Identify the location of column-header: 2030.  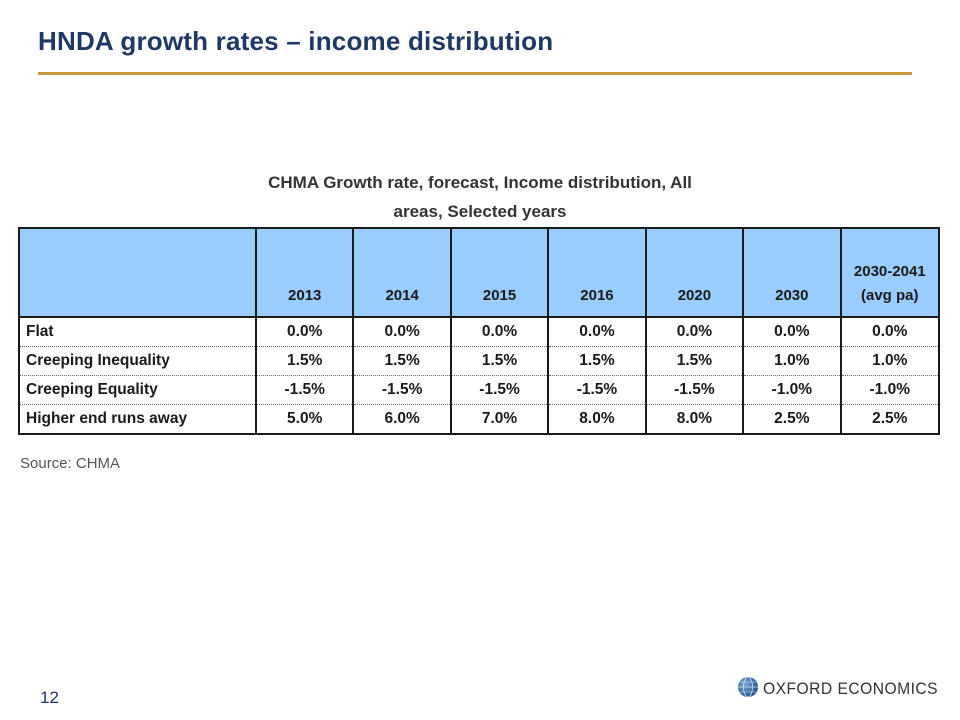
(792, 273).